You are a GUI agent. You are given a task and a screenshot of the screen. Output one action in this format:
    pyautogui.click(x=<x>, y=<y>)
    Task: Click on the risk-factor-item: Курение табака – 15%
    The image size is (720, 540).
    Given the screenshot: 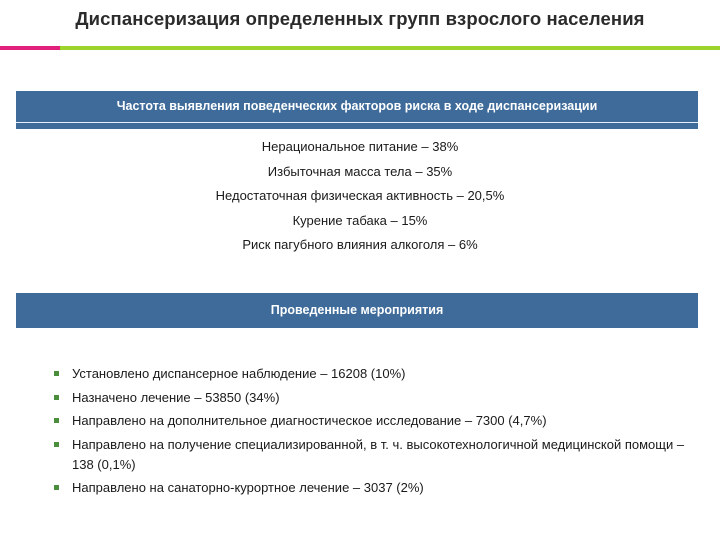 What is the action you would take?
    pyautogui.click(x=360, y=220)
    